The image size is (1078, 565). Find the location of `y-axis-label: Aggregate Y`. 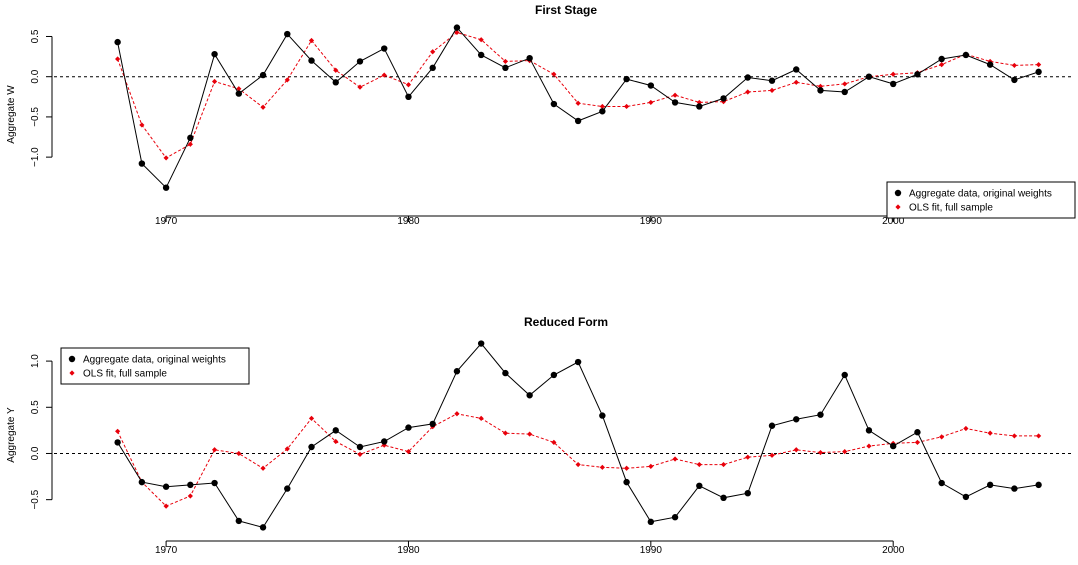

y-axis-label: Aggregate Y is located at coordinates (11, 435).